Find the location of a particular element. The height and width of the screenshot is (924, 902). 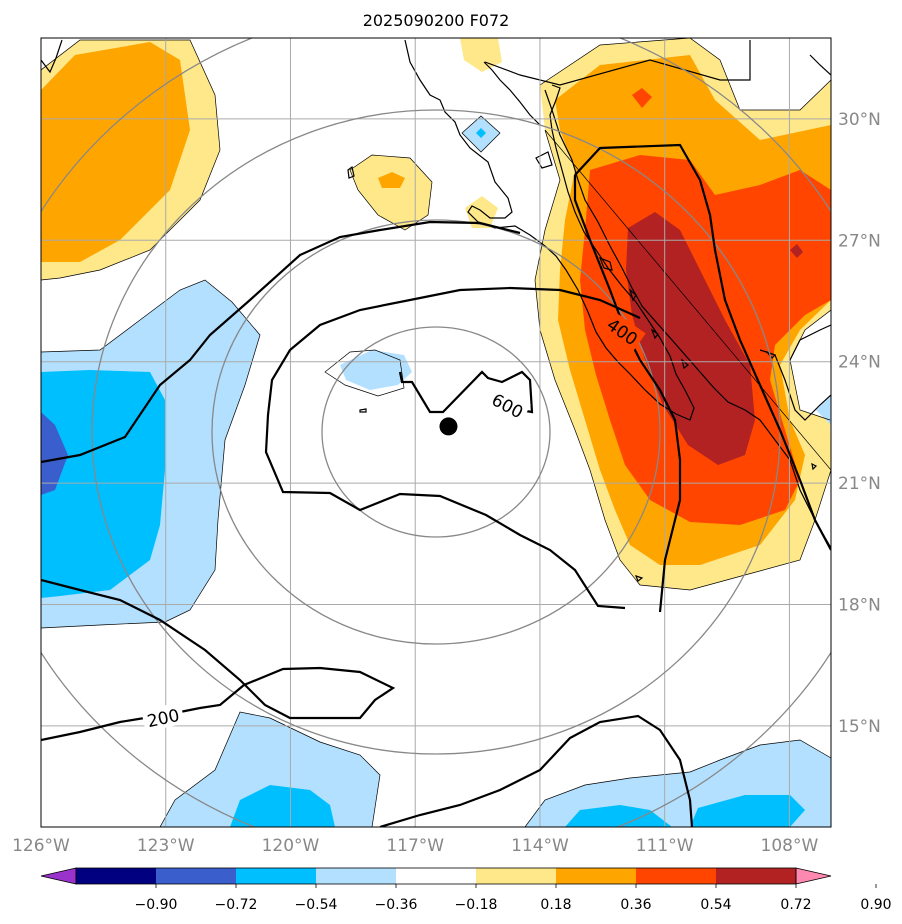

gulf-islands is located at coordinates (656, 260).